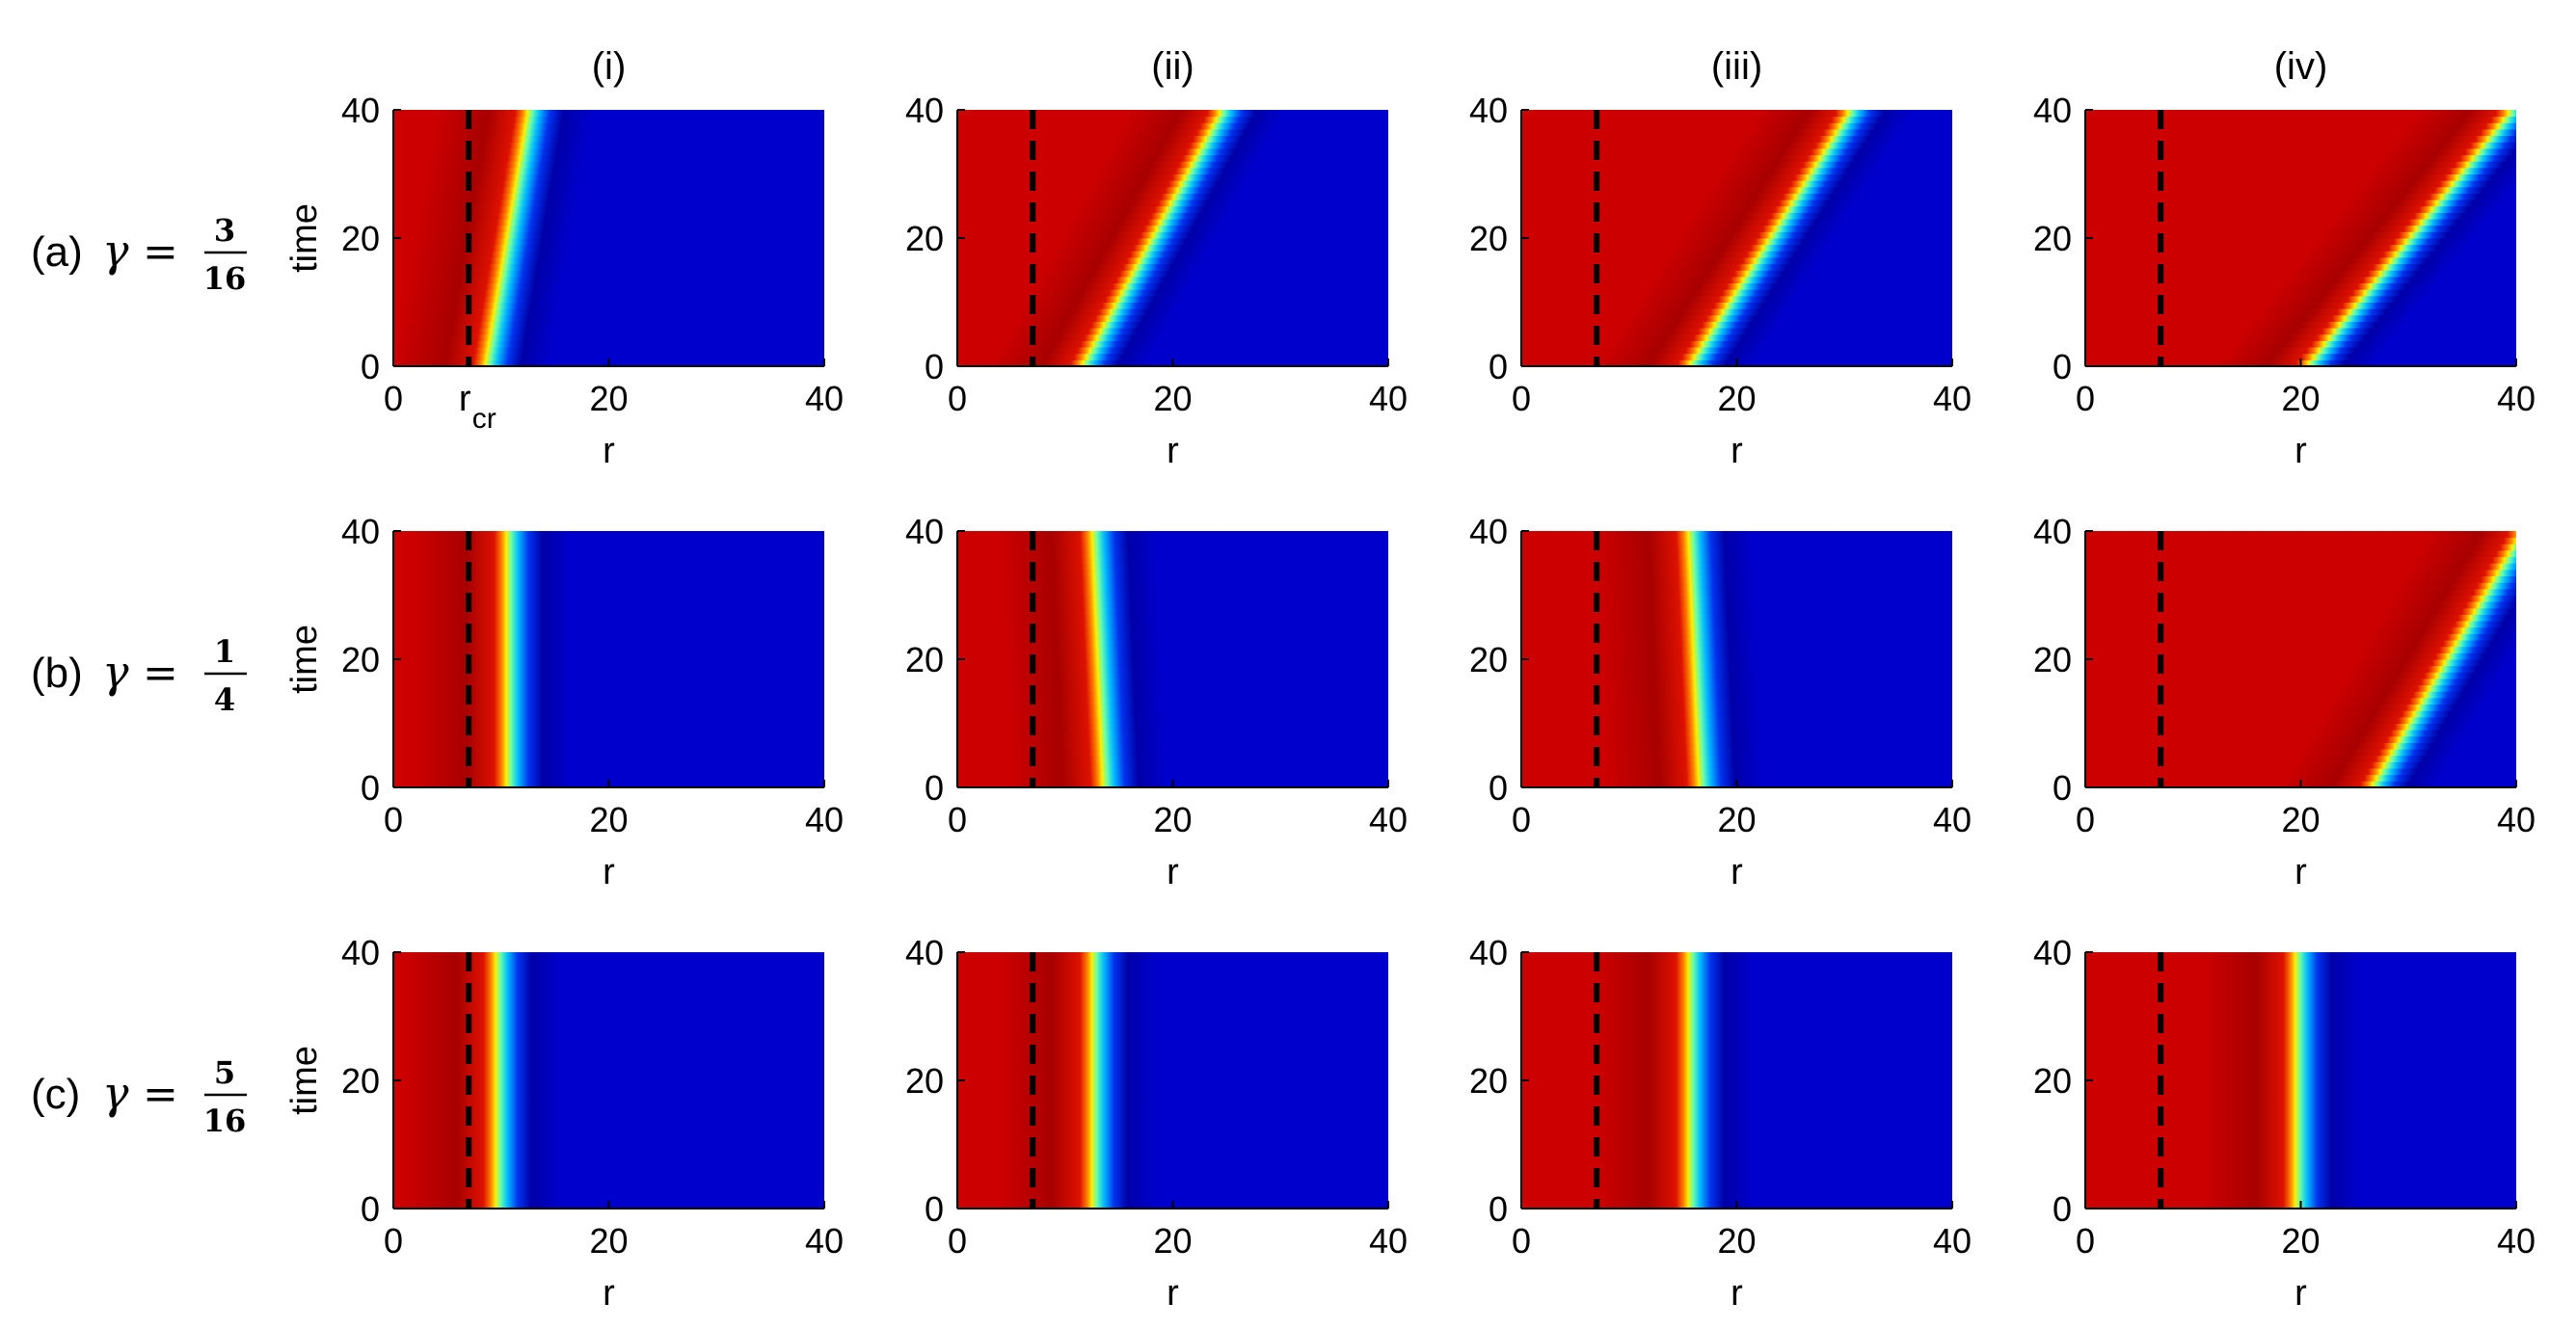 Image resolution: width=2576 pixels, height=1329 pixels. What do you see at coordinates (1522, 399) in the screenshot?
I see `x-tick-label: 0` at bounding box center [1522, 399].